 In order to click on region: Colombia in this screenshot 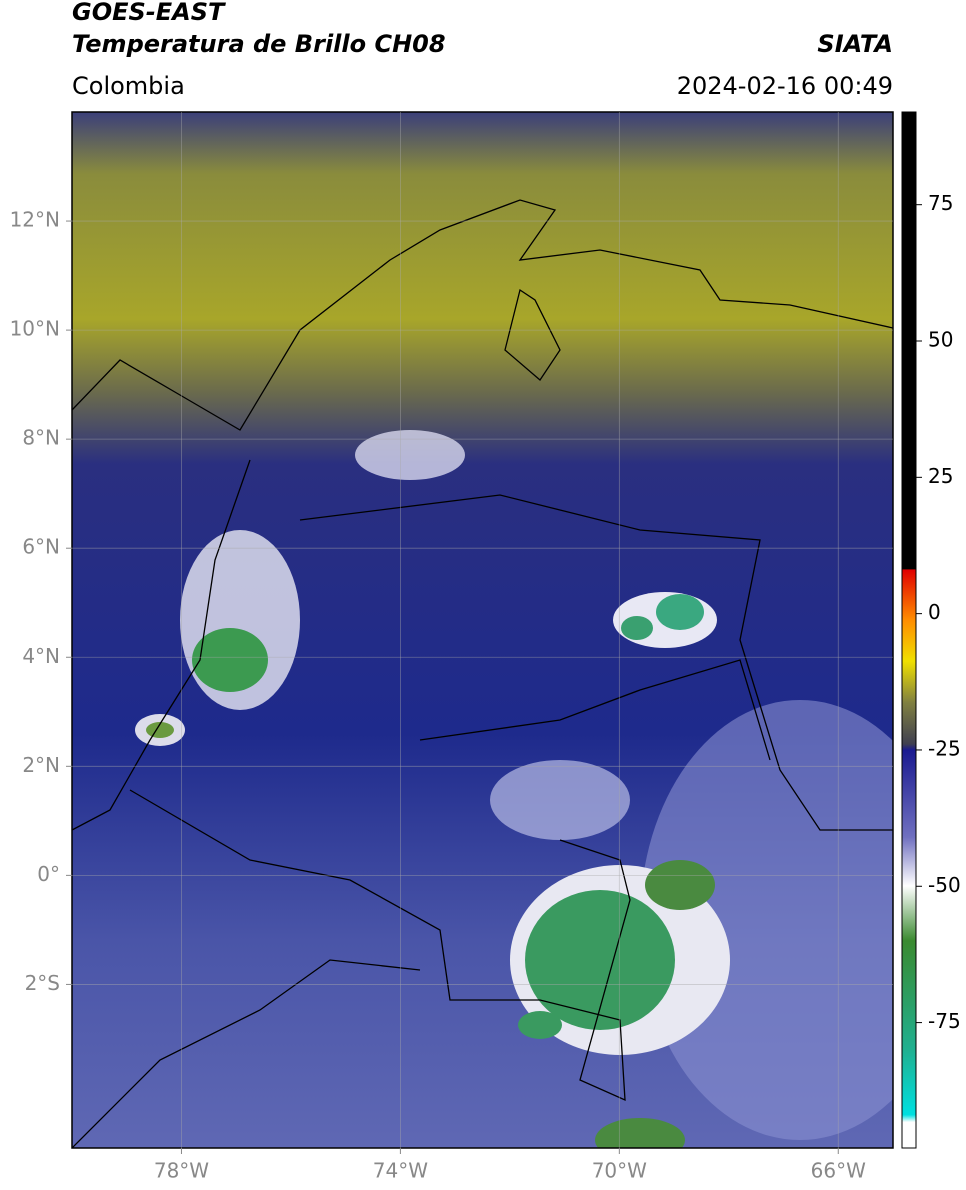, I will do `click(128, 86)`.